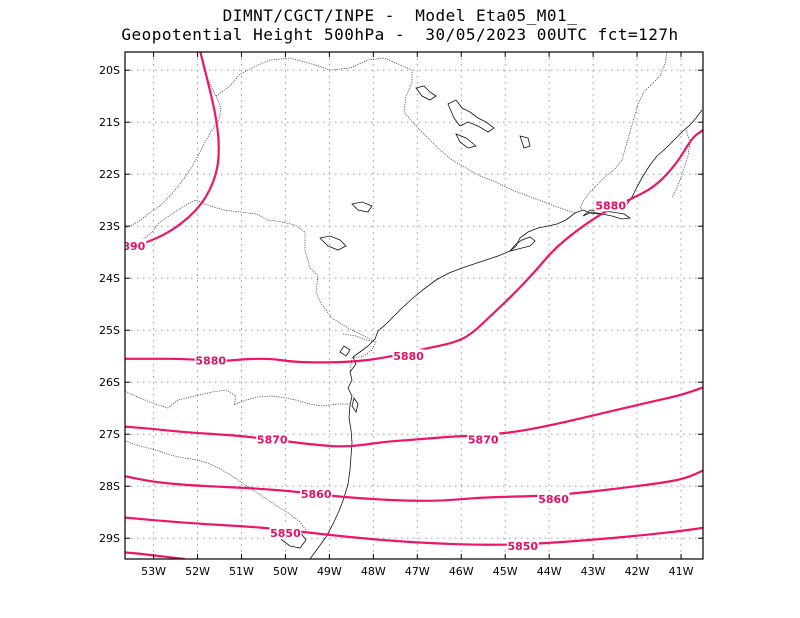 Image resolution: width=800 pixels, height=618 pixels. I want to click on lon-tick-label: 42W, so click(637, 571).